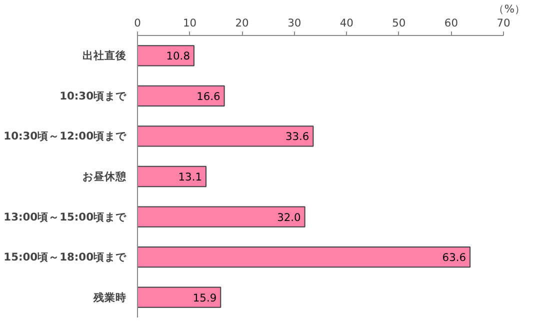  Describe the element at coordinates (204, 297) in the screenshot. I see `data-label: 15.9` at that location.